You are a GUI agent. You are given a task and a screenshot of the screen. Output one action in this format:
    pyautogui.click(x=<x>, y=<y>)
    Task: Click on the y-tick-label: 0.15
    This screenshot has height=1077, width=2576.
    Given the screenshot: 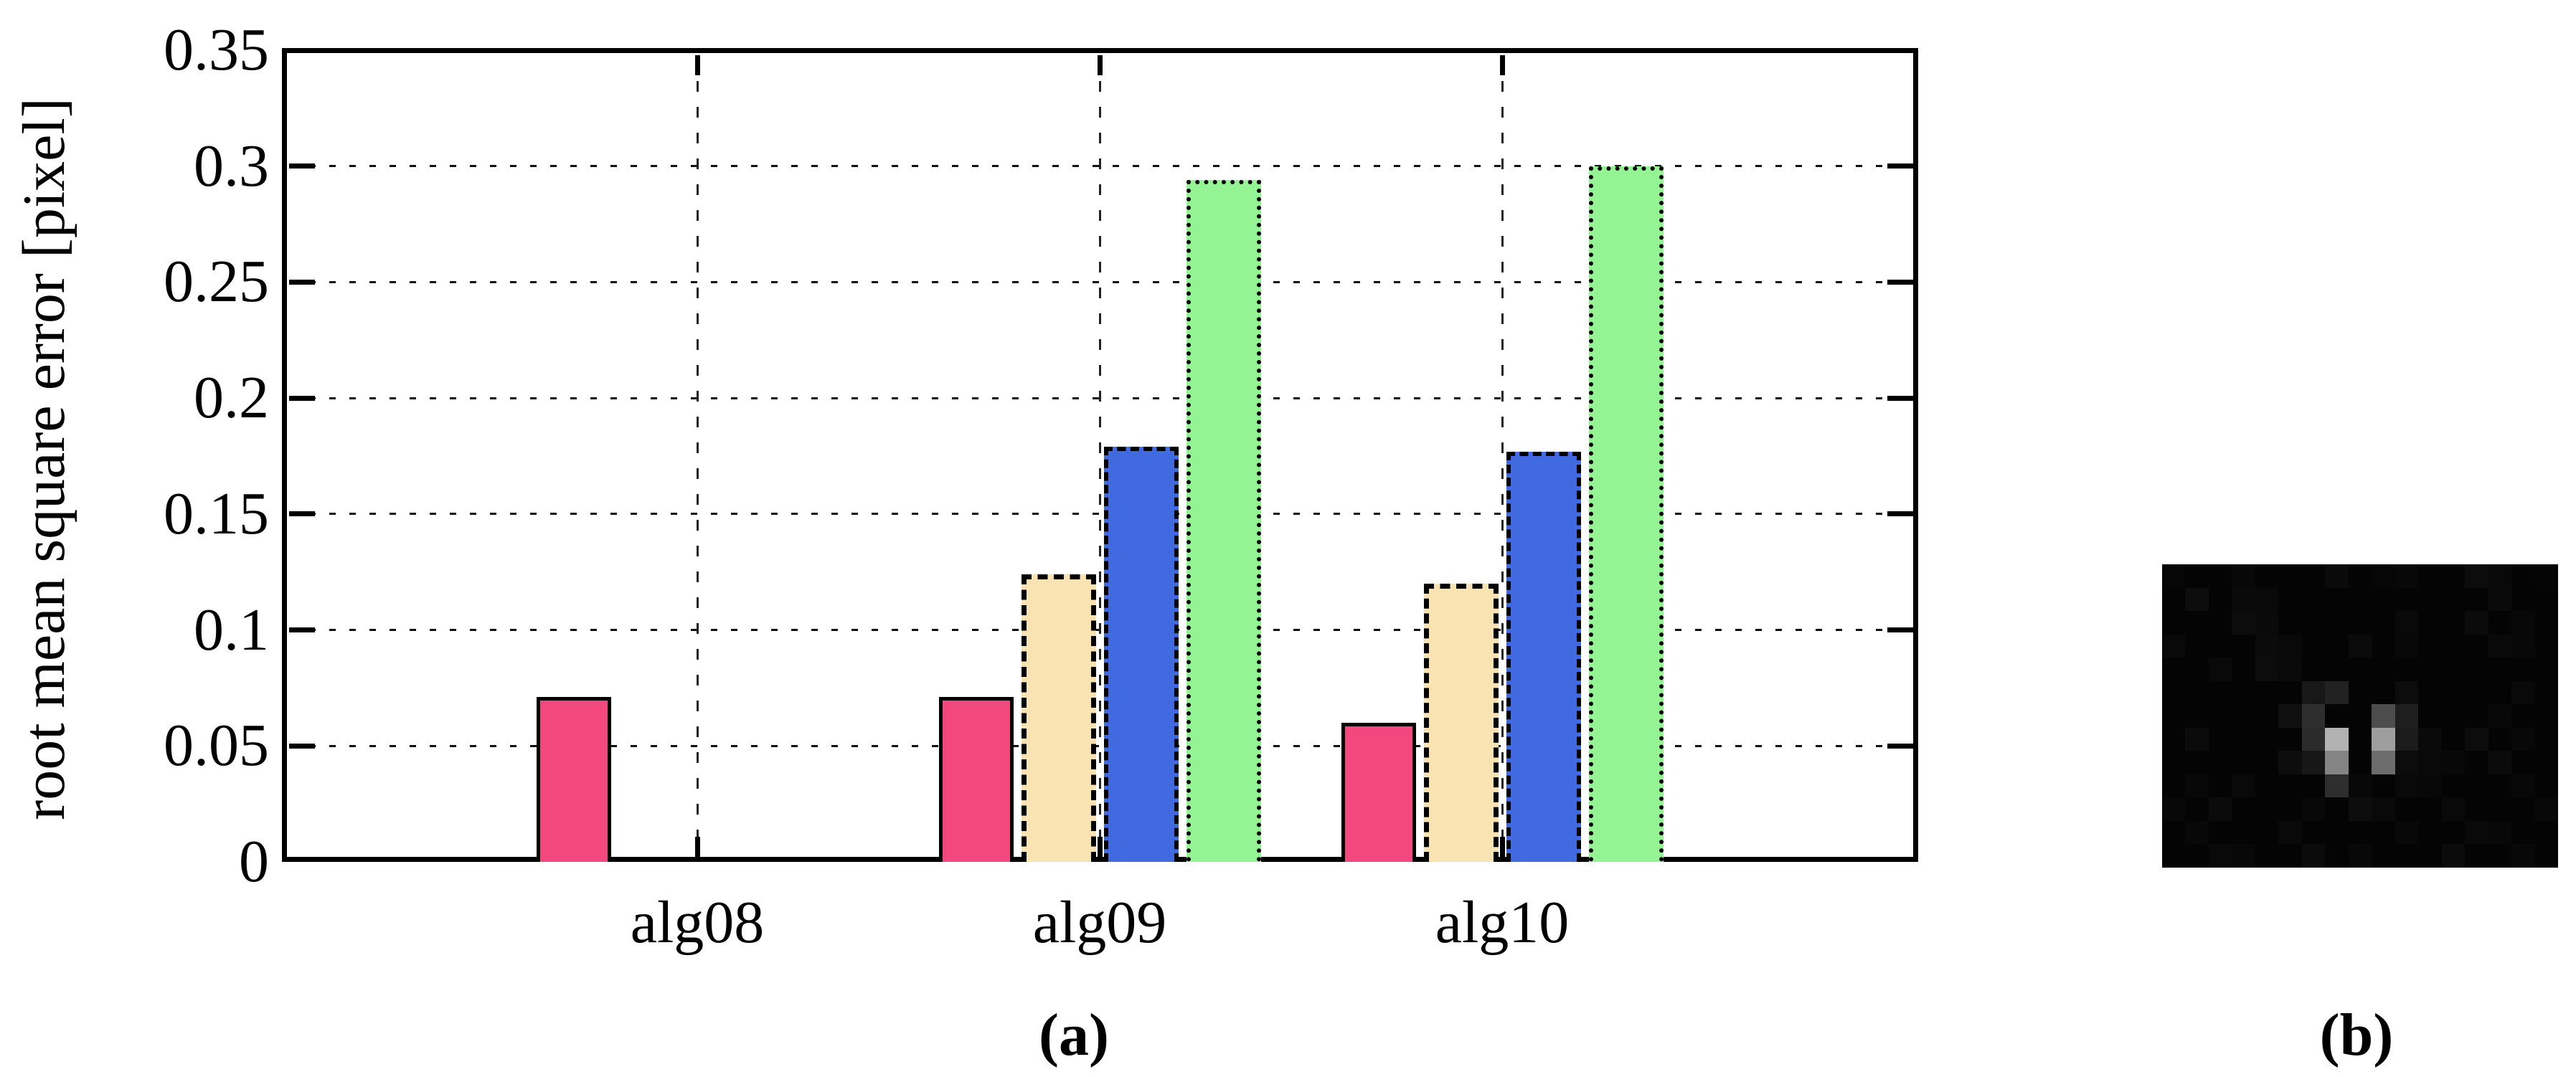 What is the action you would take?
    pyautogui.click(x=216, y=514)
    